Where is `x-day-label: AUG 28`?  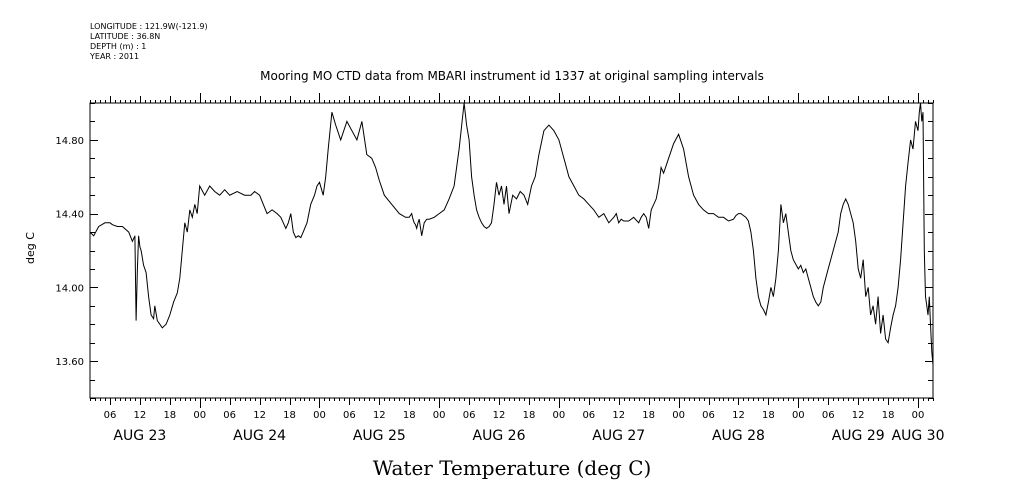
x-day-label: AUG 28 is located at coordinates (738, 436).